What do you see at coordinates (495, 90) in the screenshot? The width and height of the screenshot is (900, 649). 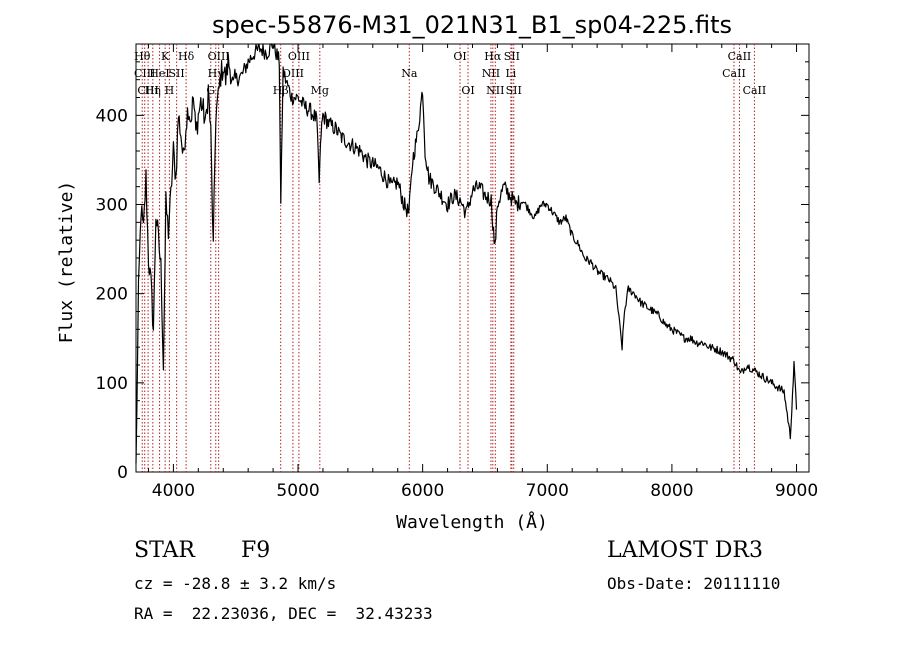 I see `line-label-21: NII` at bounding box center [495, 90].